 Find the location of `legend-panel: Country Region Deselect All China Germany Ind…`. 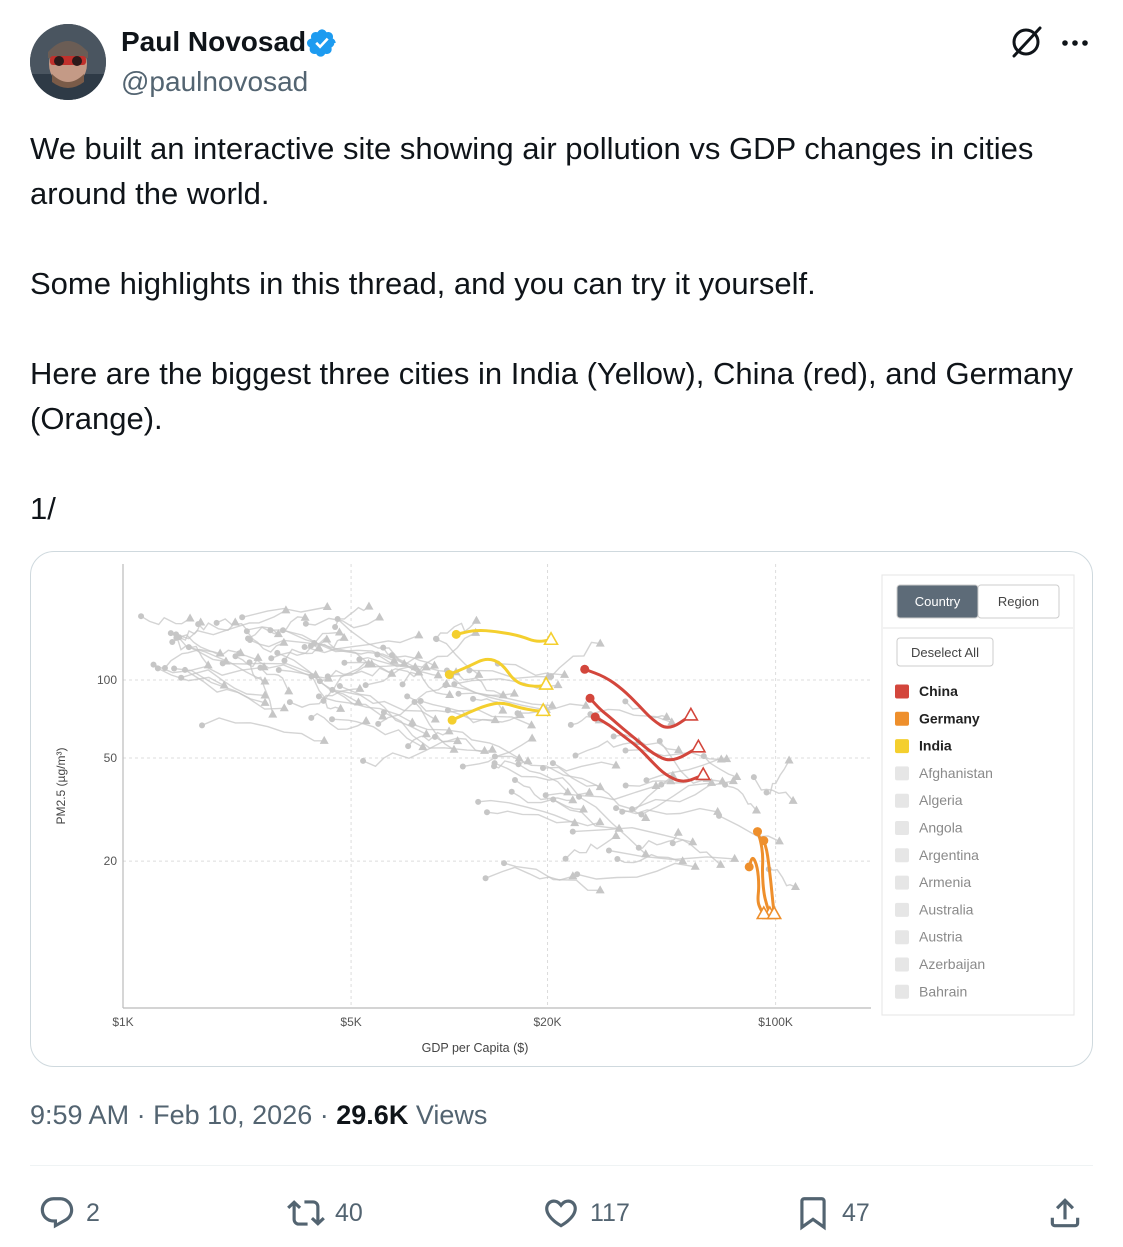

legend-panel: Country Region Deselect All China Germany Ind… is located at coordinates (978, 795).